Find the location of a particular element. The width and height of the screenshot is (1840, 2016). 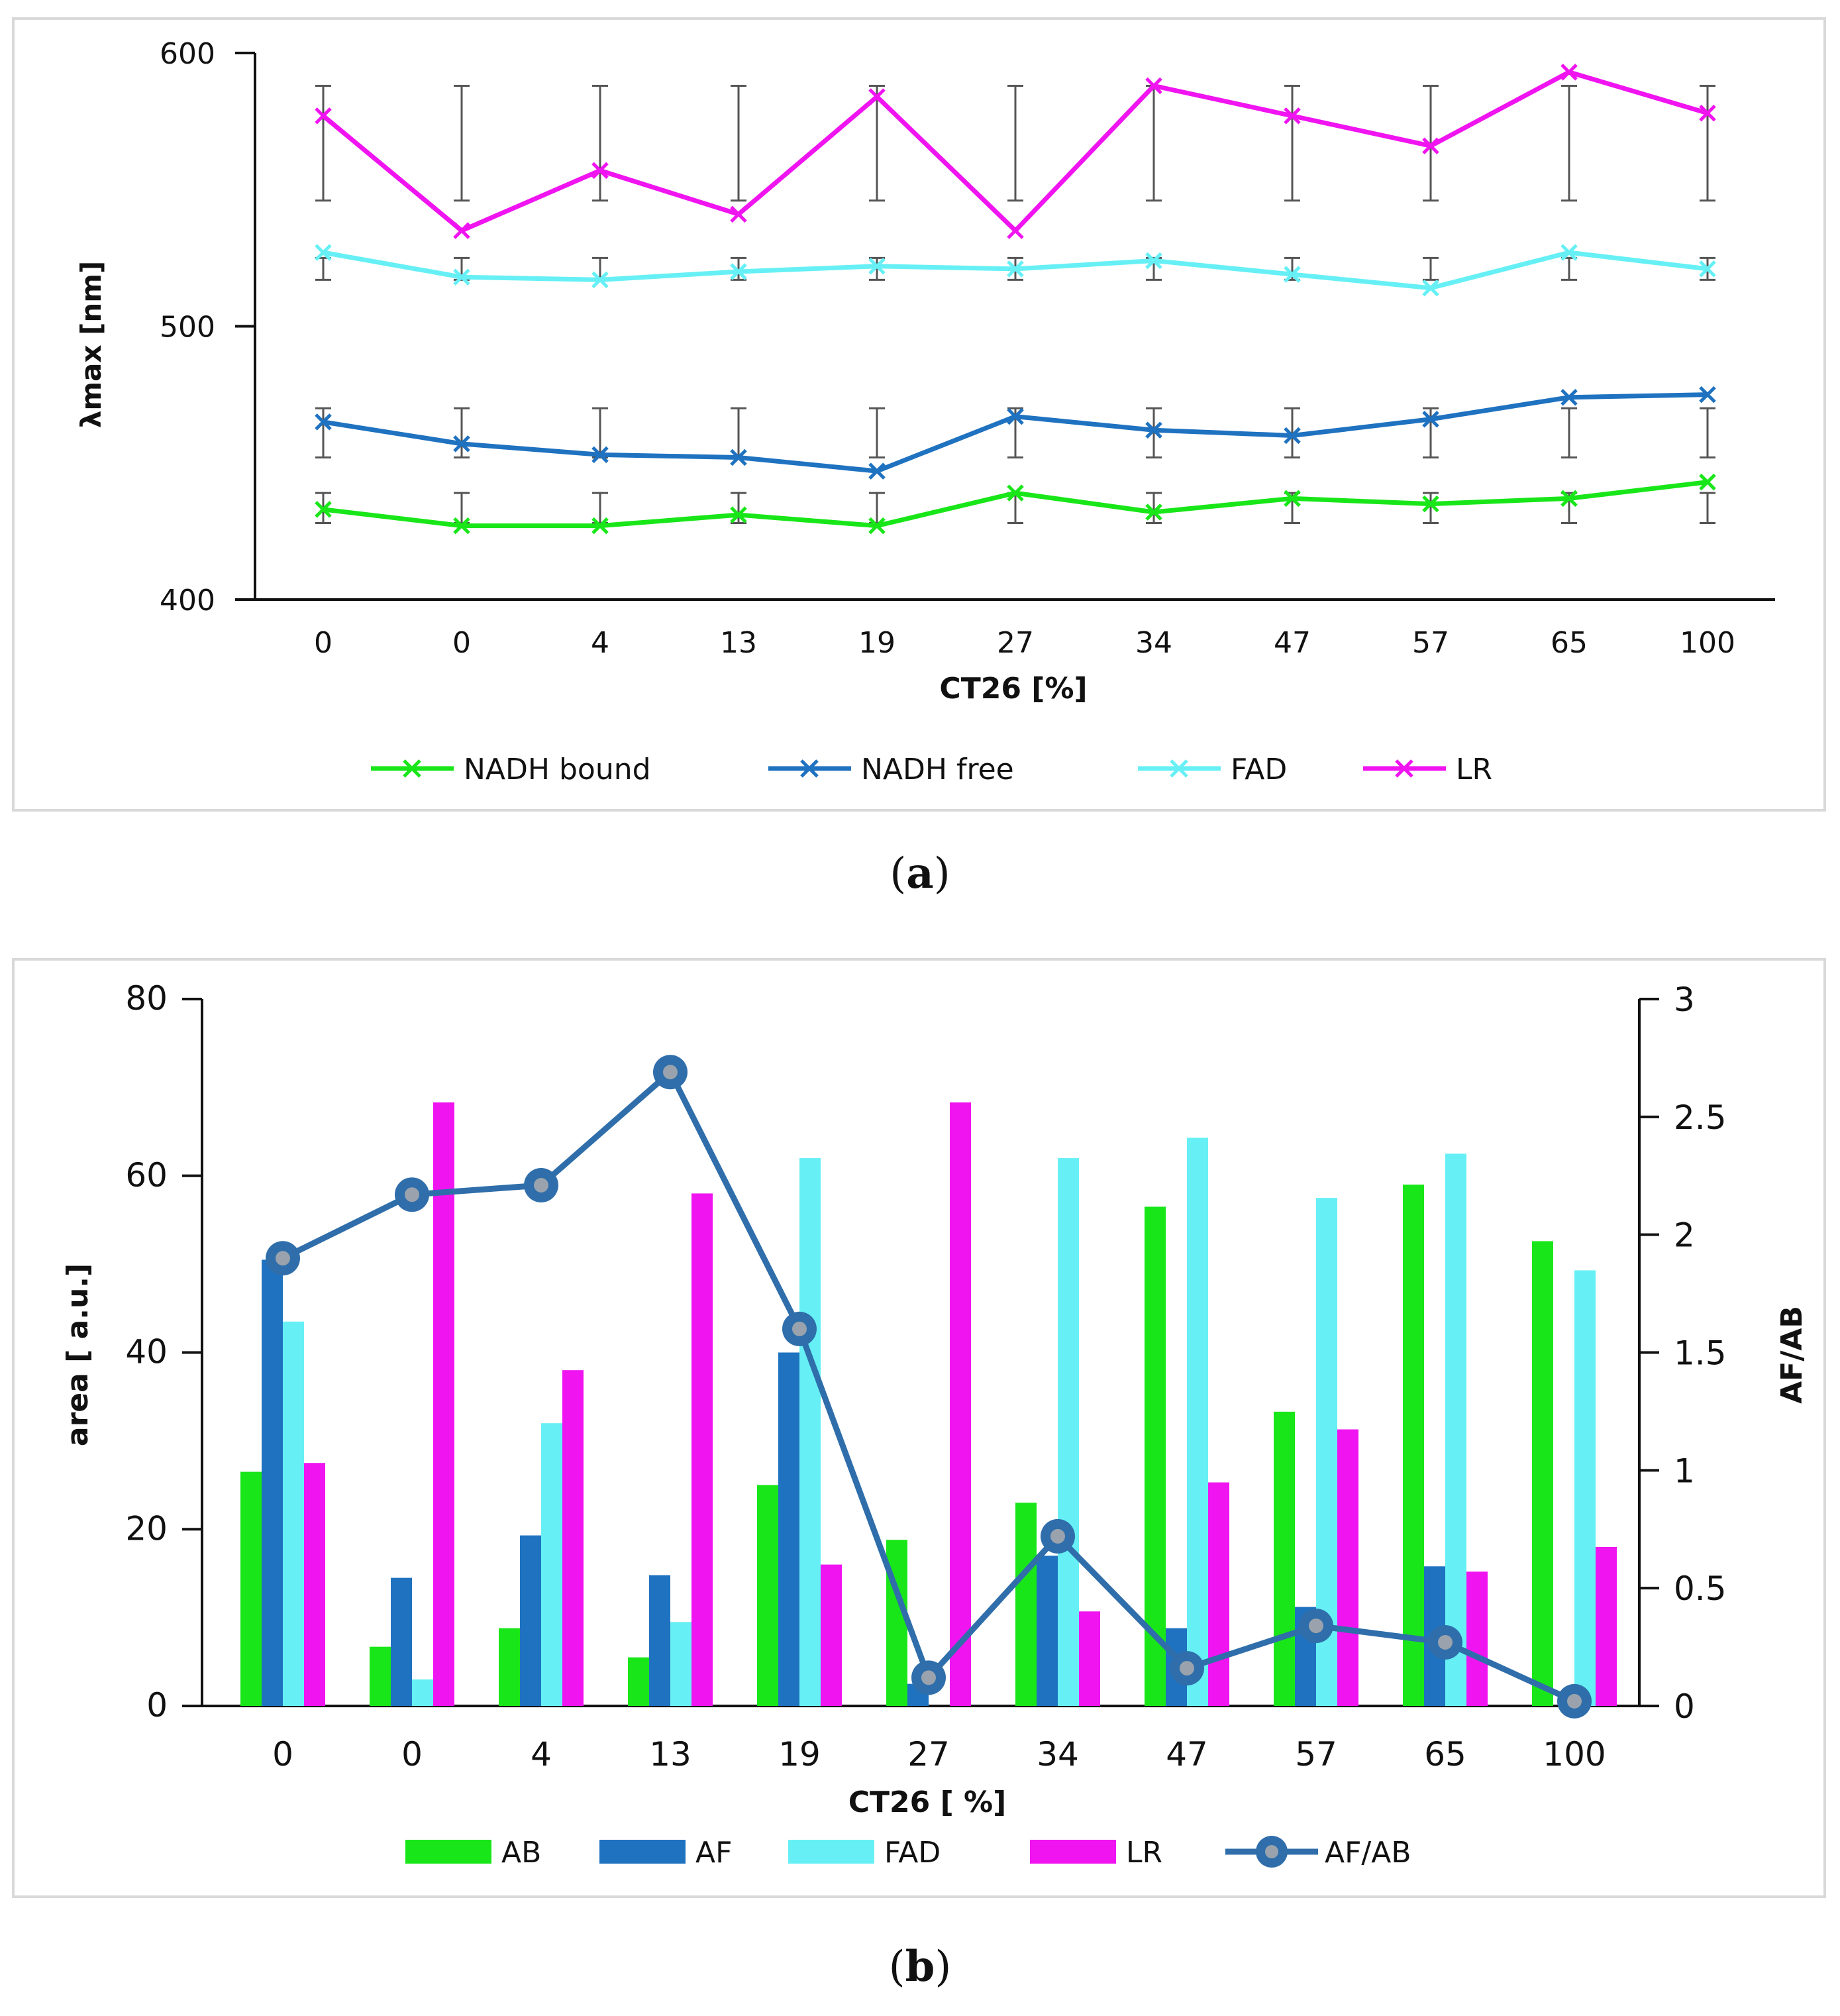

legend-entry: FAD is located at coordinates (1213, 769).